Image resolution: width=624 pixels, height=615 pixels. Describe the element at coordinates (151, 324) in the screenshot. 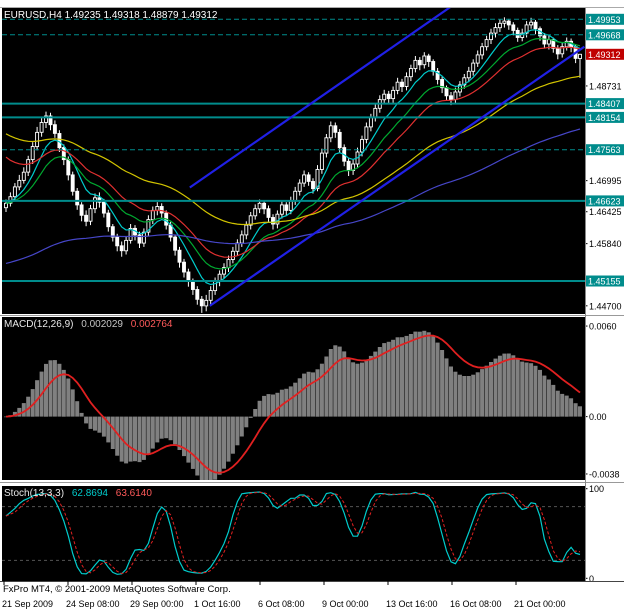

I see `macd-value-signal: 0.002764` at that location.